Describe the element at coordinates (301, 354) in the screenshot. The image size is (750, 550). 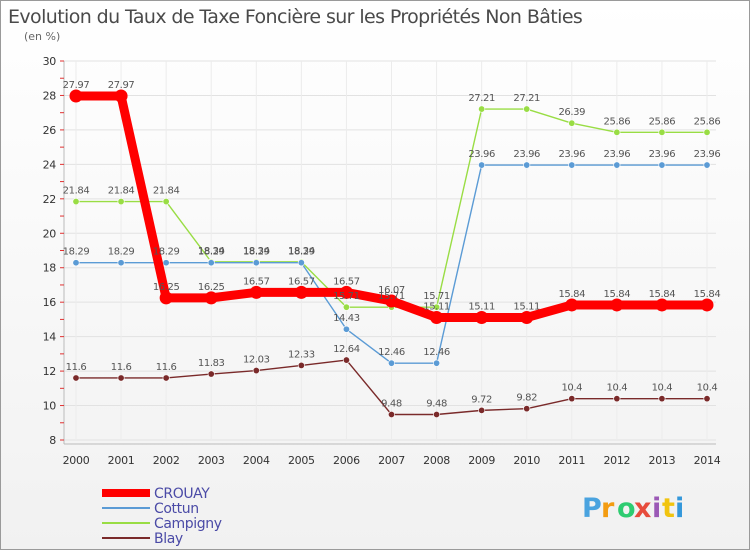
I see `data-label: 12.33` at that location.